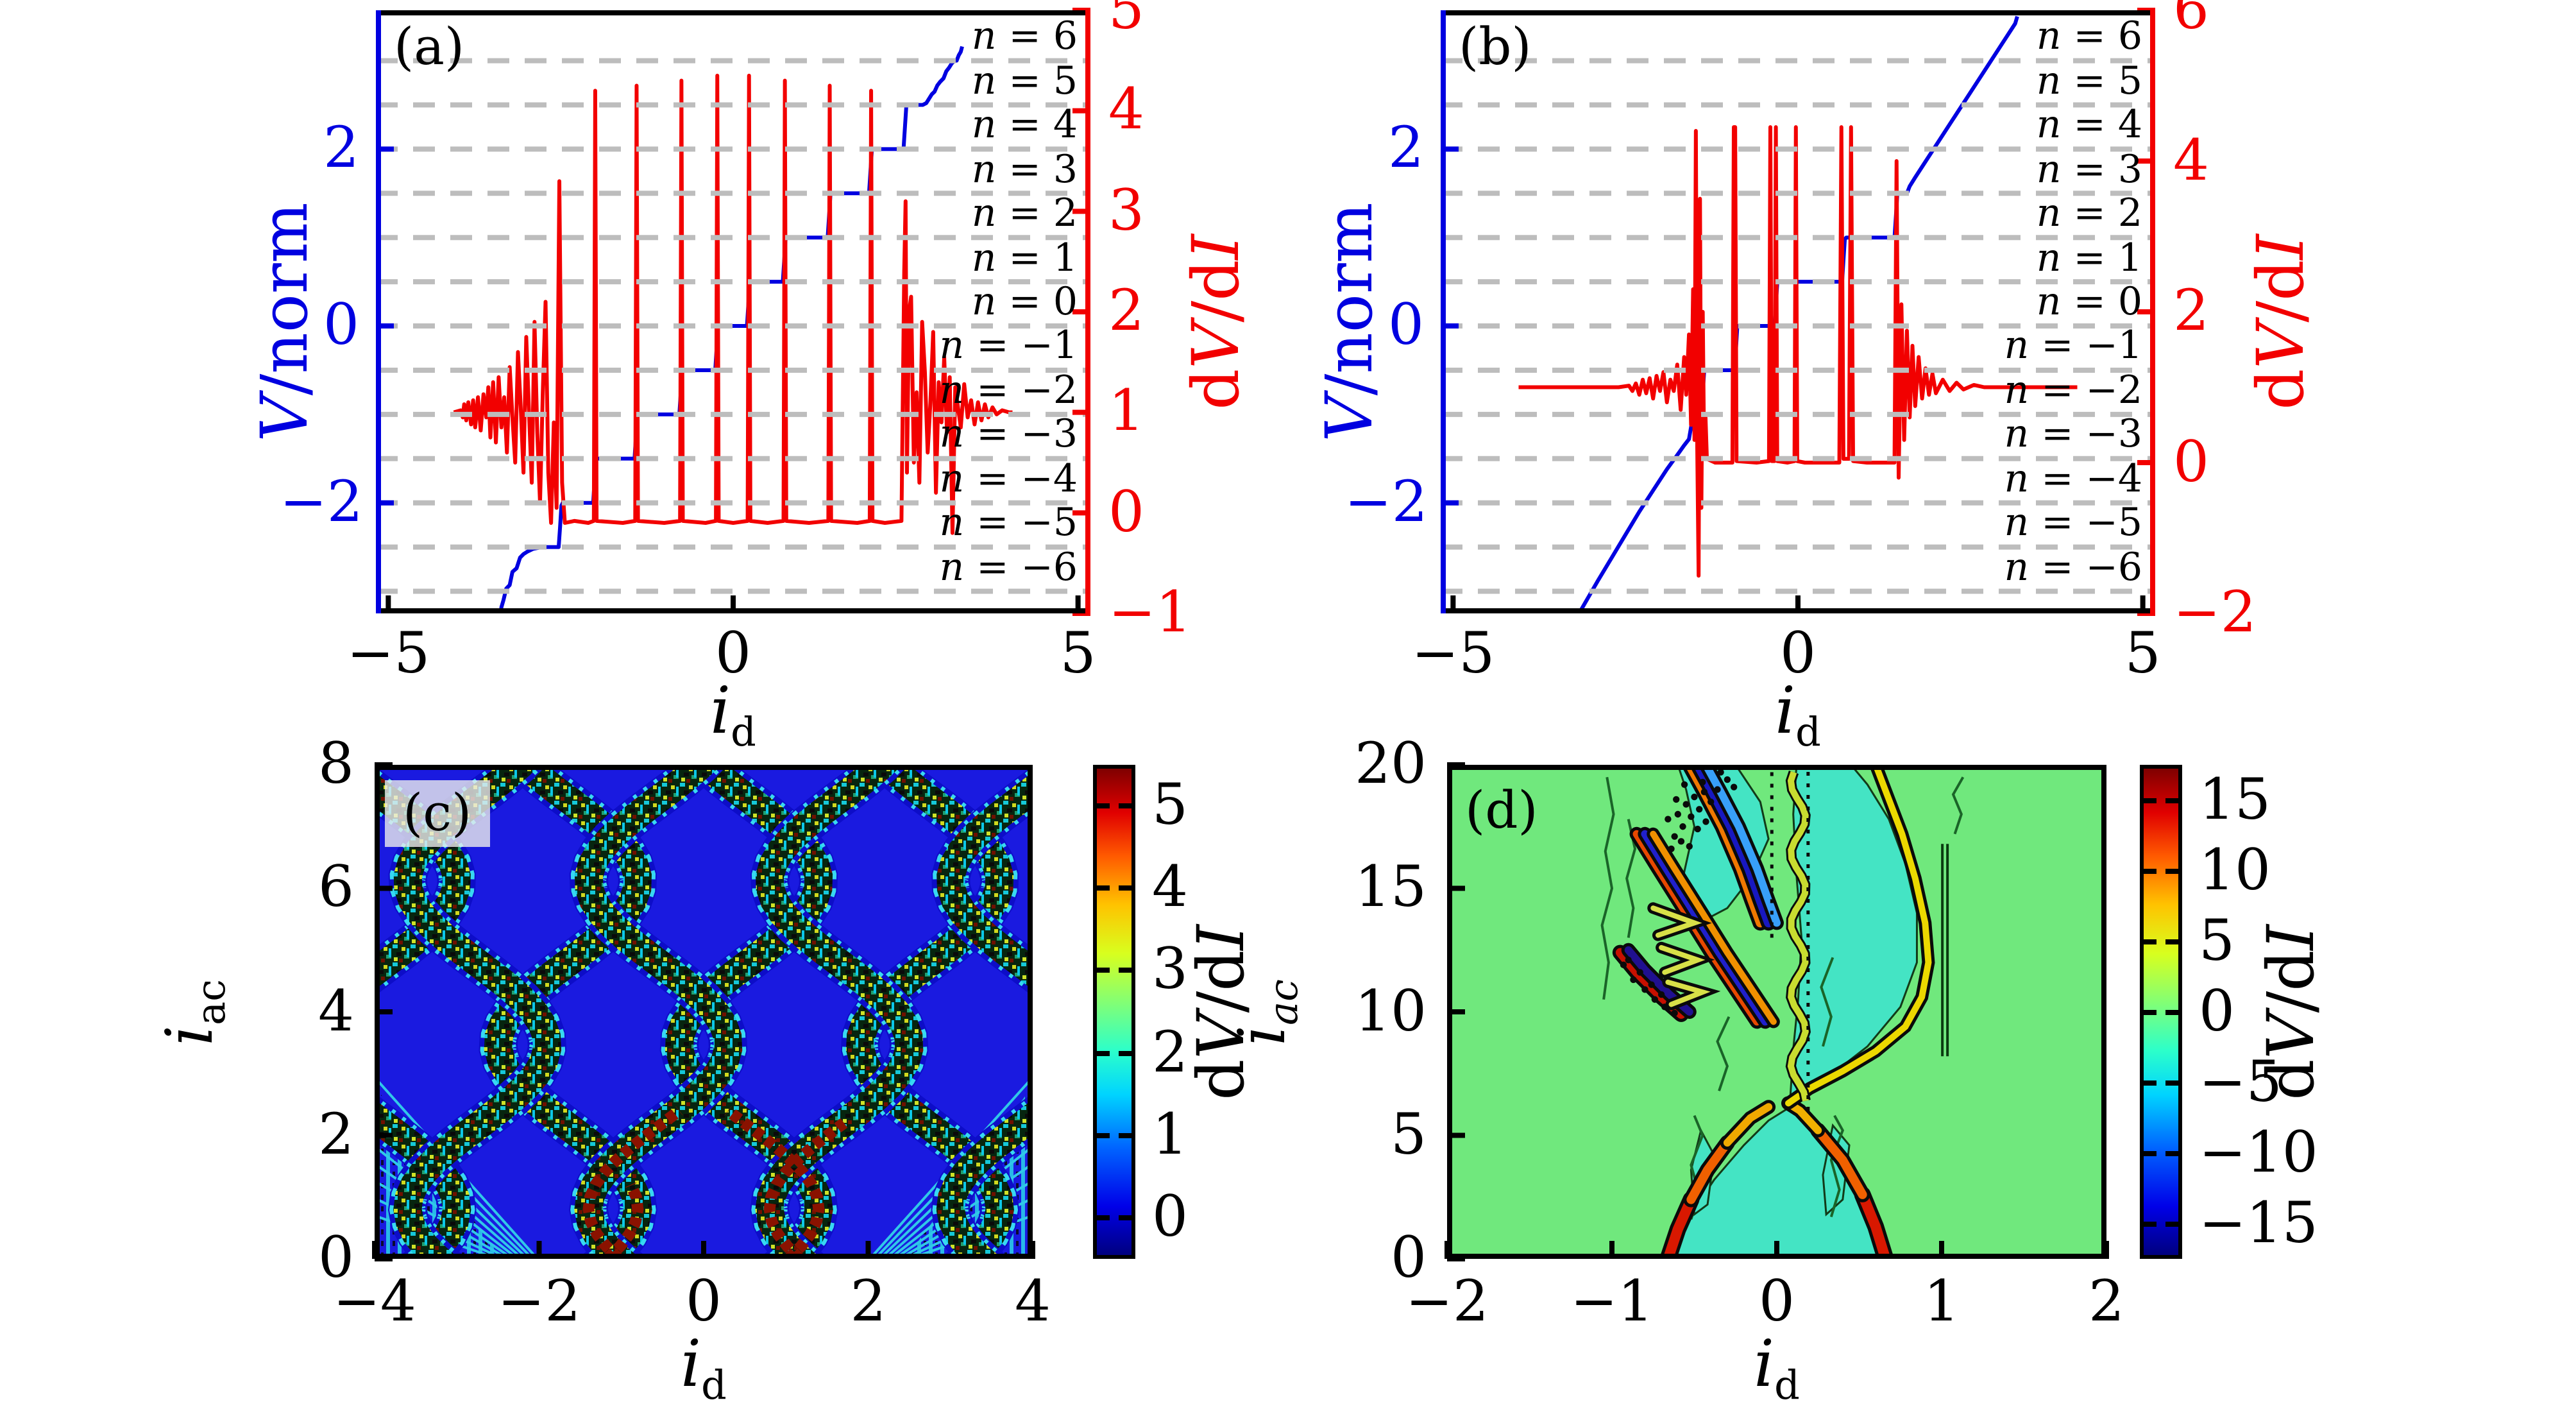  I want to click on colorbar-tick-label: 4, so click(1170, 888).